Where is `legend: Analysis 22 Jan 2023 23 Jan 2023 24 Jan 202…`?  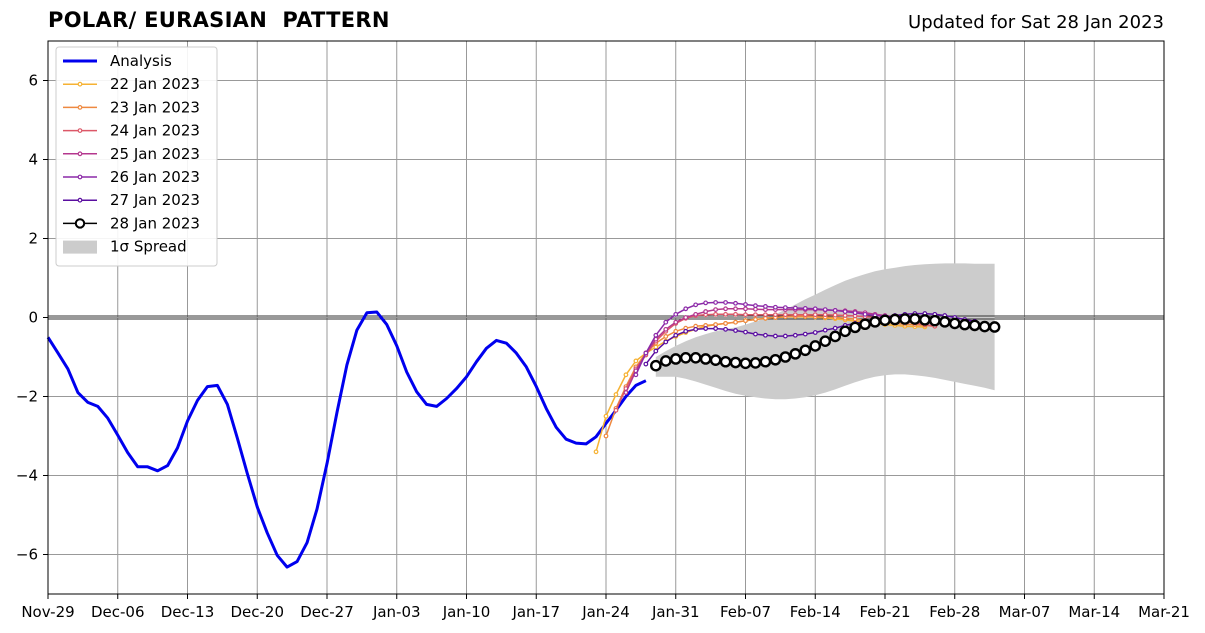
legend: Analysis 22 Jan 2023 23 Jan 2023 24 Jan 202… is located at coordinates (136, 156).